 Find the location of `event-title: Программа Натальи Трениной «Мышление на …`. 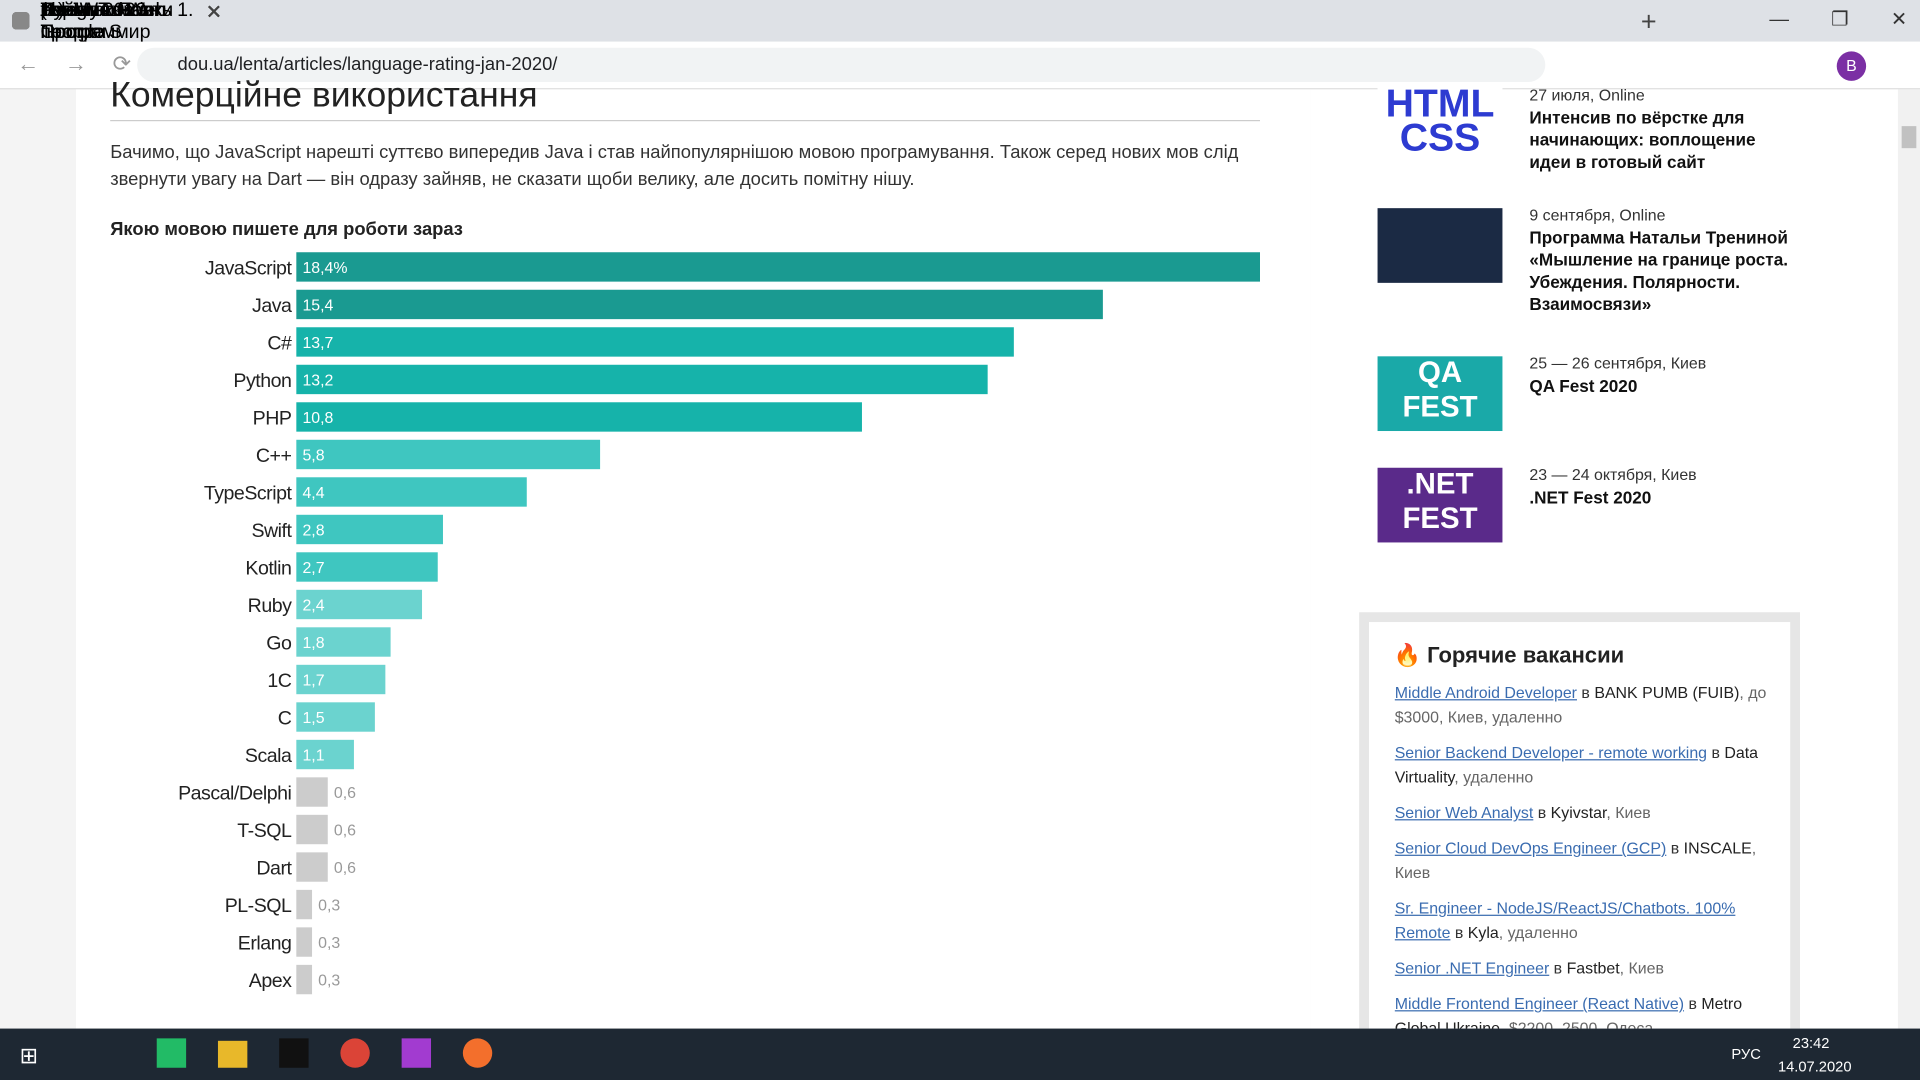

event-title: Программа Натальи Трениной «Мышление на … is located at coordinates (1659, 270).